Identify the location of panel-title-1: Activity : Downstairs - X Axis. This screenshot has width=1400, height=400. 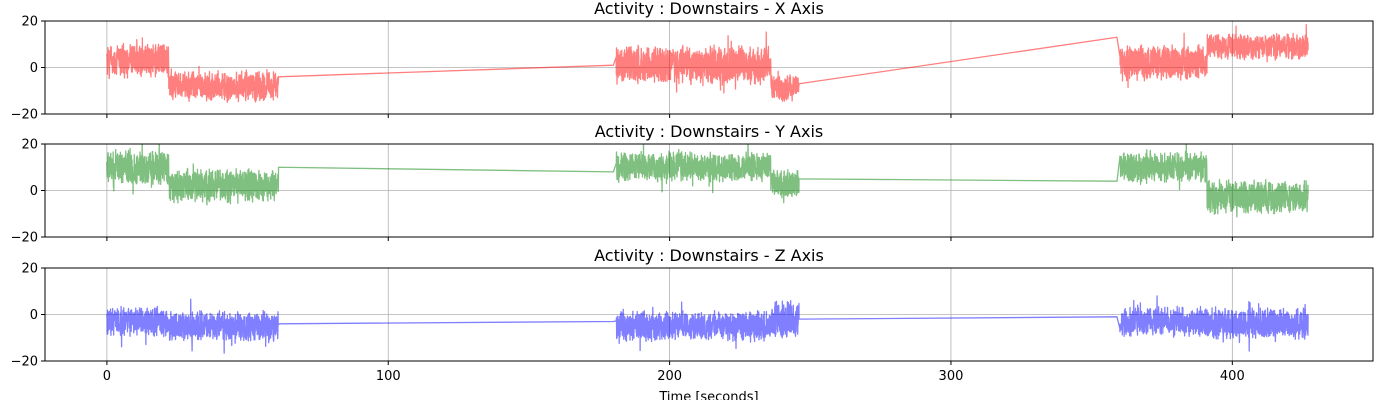
(709, 9).